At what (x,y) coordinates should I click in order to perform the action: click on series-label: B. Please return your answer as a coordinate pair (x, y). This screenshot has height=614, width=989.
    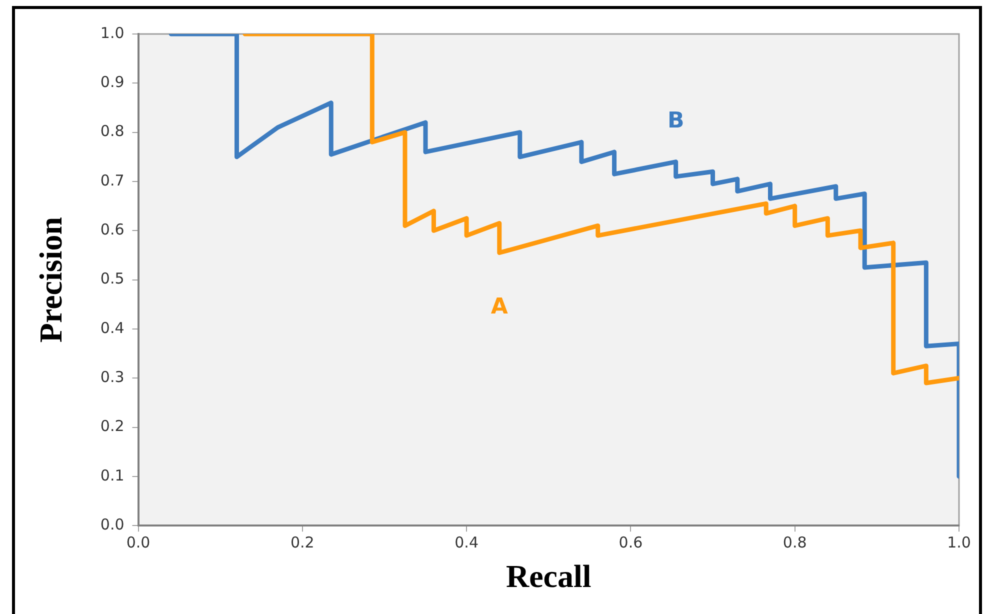
    Looking at the image, I should click on (675, 121).